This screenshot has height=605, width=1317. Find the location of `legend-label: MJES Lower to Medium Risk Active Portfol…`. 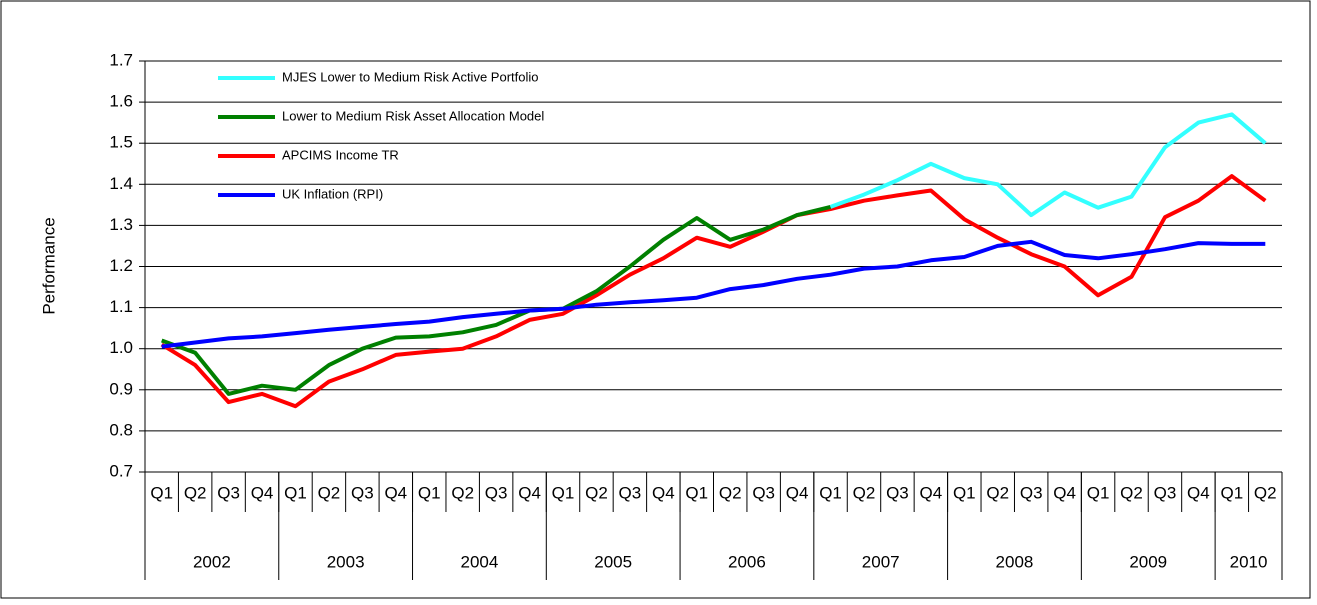

legend-label: MJES Lower to Medium Risk Active Portfol… is located at coordinates (410, 76).